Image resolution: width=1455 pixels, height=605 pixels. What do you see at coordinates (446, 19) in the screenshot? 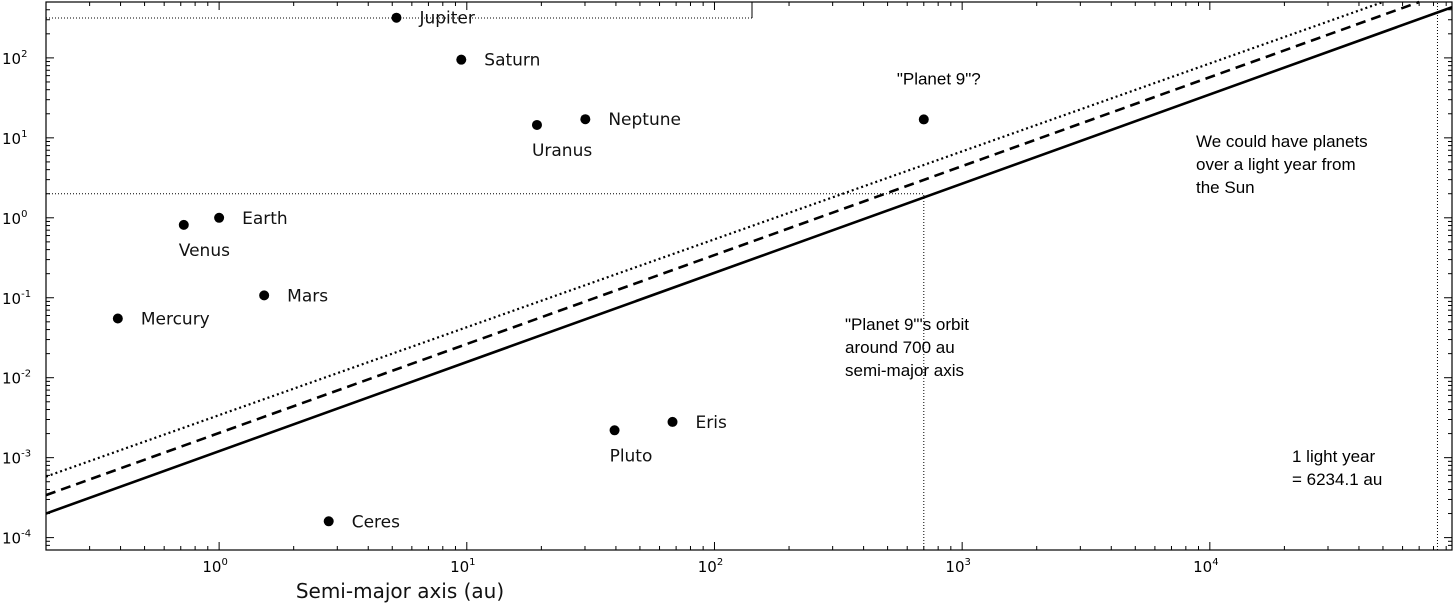
I see `point-label: Jupiter` at bounding box center [446, 19].